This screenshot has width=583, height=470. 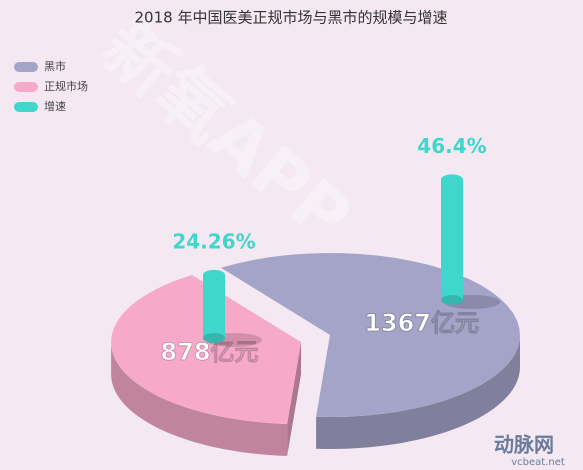 I want to click on growth-label: 24.26%, so click(x=213, y=241).